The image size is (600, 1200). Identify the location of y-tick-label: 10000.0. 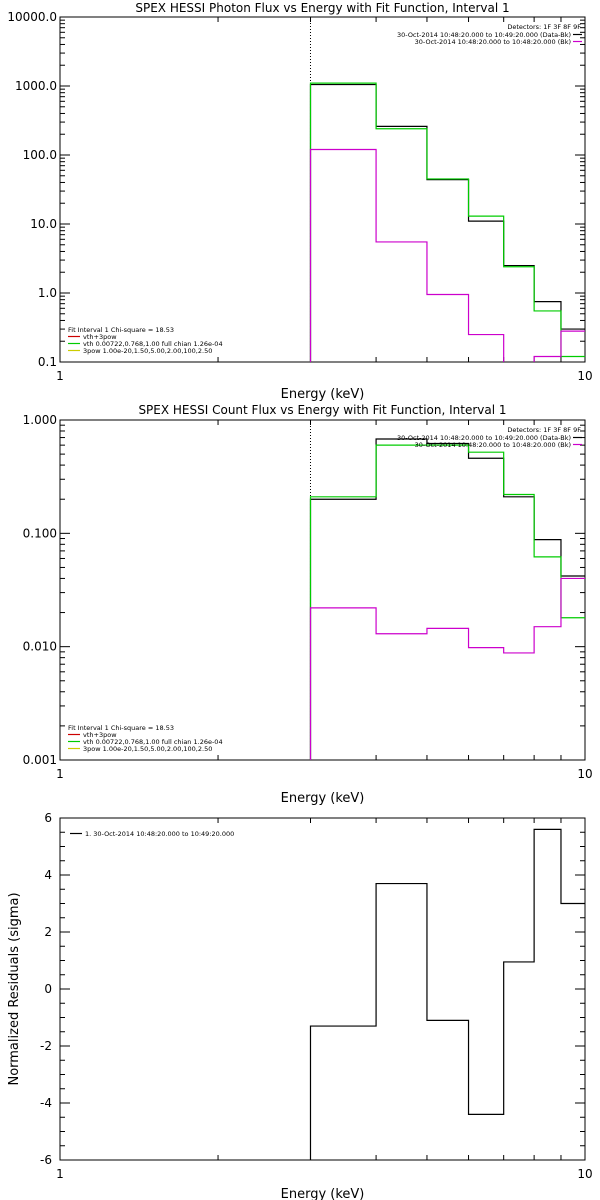
(32, 17).